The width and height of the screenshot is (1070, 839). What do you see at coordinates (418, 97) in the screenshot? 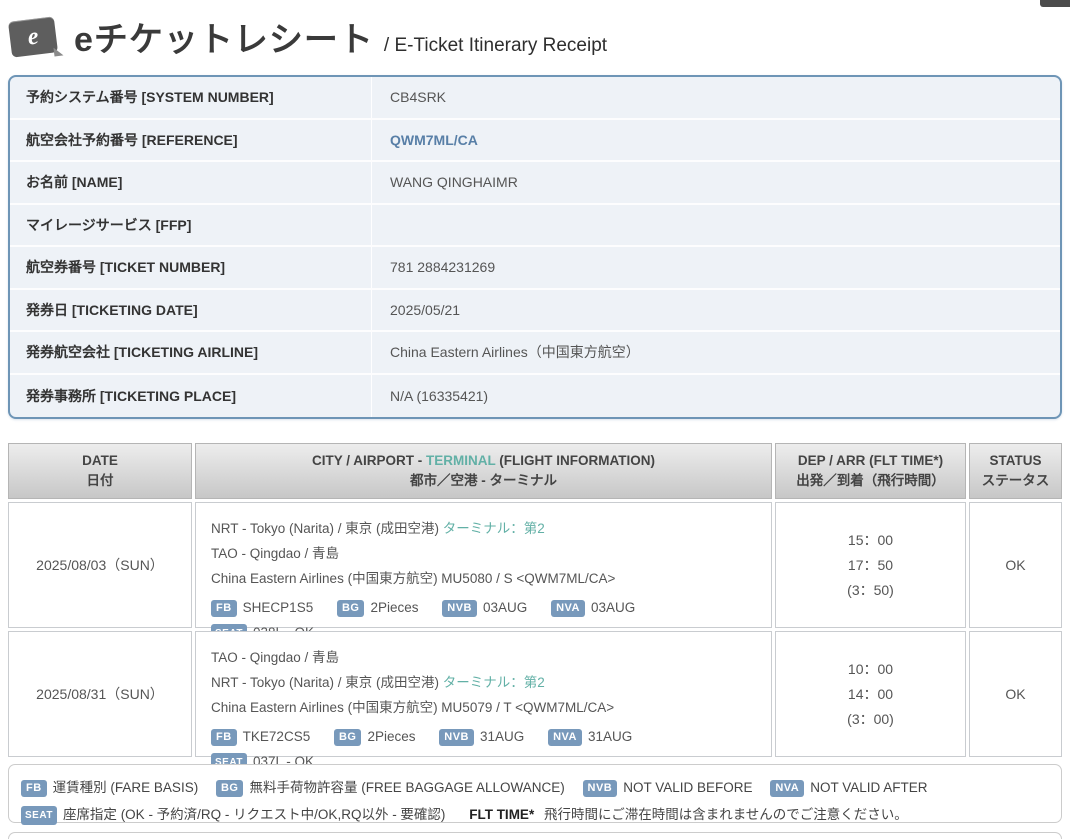
I see `info-value: CB4SRK` at bounding box center [418, 97].